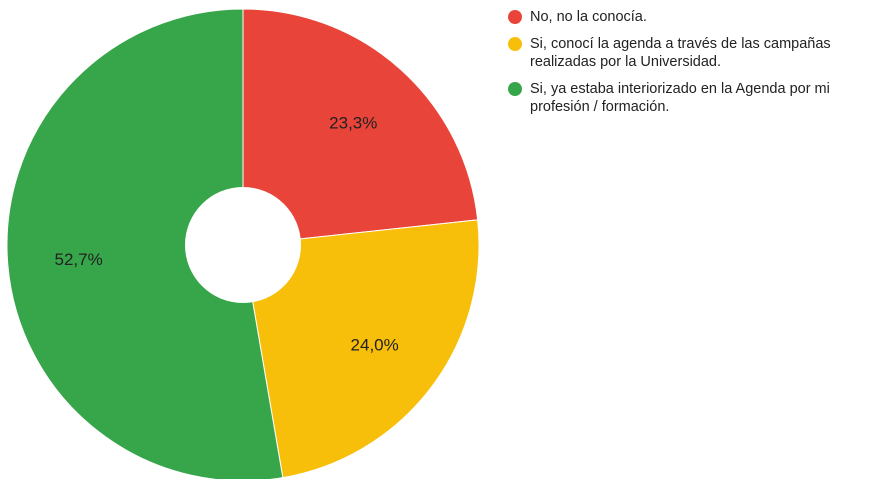  What do you see at coordinates (78, 259) in the screenshot?
I see `slice-percent-label: 52,7%` at bounding box center [78, 259].